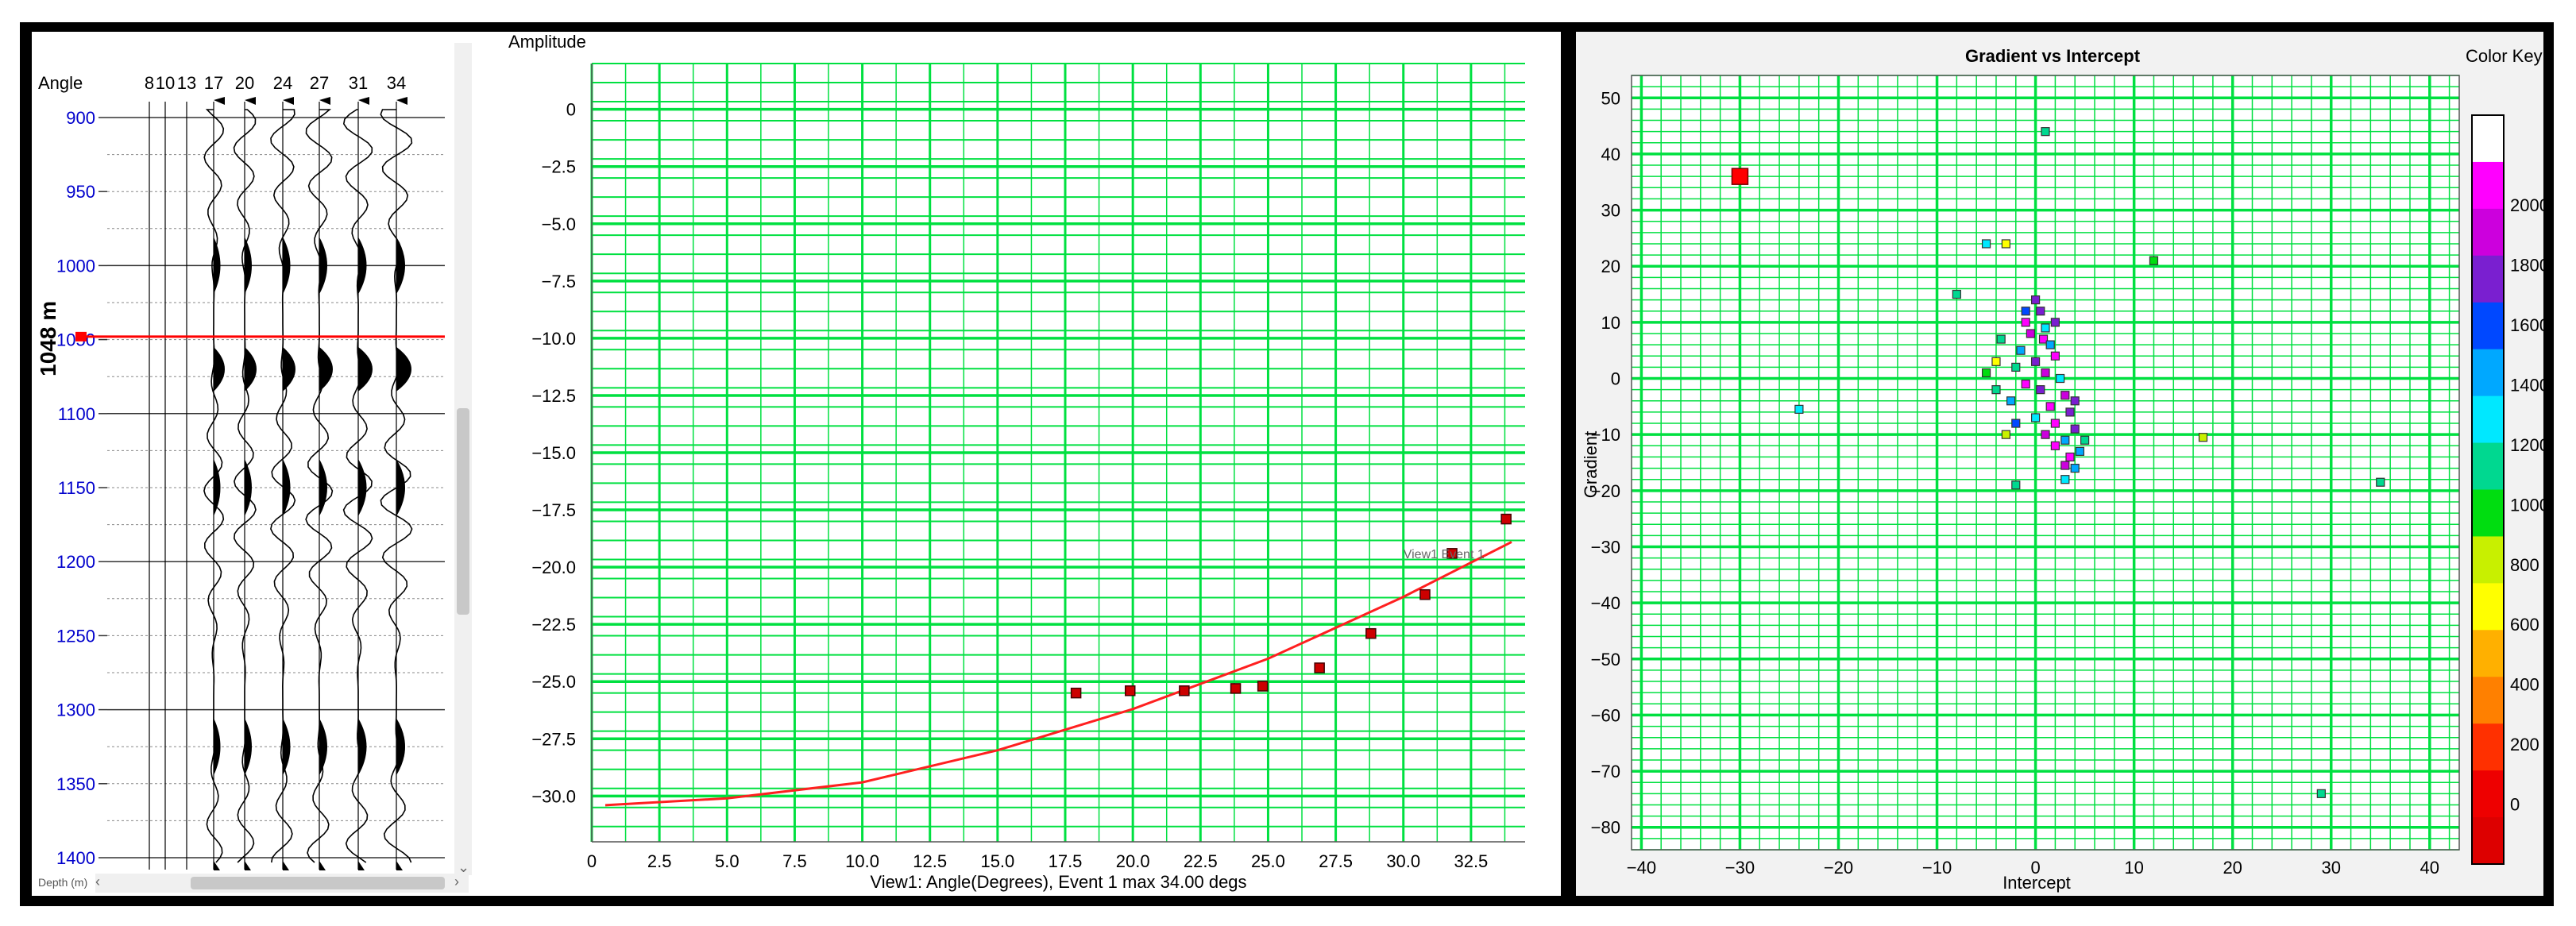 The image size is (2576, 926). I want to click on depth-tick-label: 900, so click(80, 118).